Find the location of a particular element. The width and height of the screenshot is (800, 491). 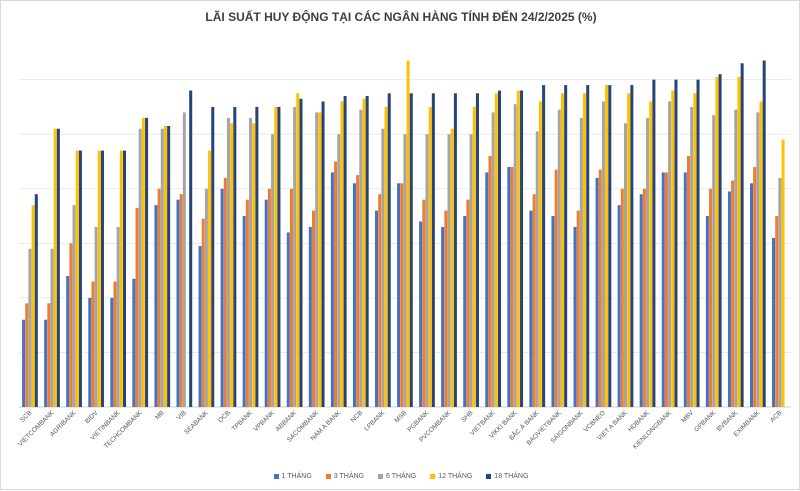

x-tick-label: TPBANK is located at coordinates (243, 421).